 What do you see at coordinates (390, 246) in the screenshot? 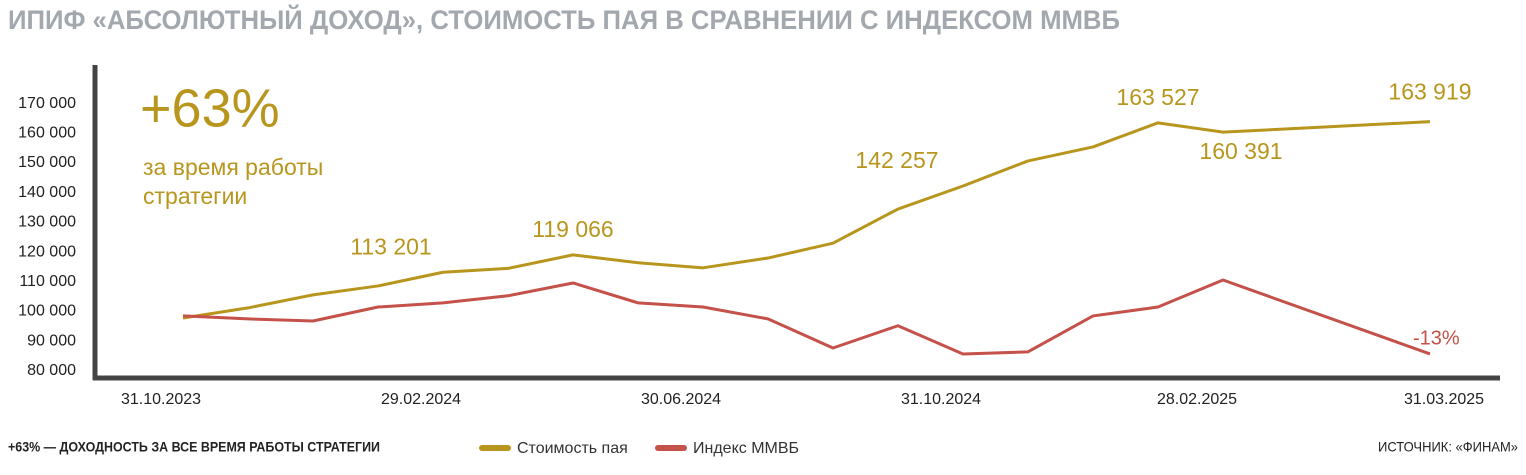
I see `data-label: 113 201` at bounding box center [390, 246].